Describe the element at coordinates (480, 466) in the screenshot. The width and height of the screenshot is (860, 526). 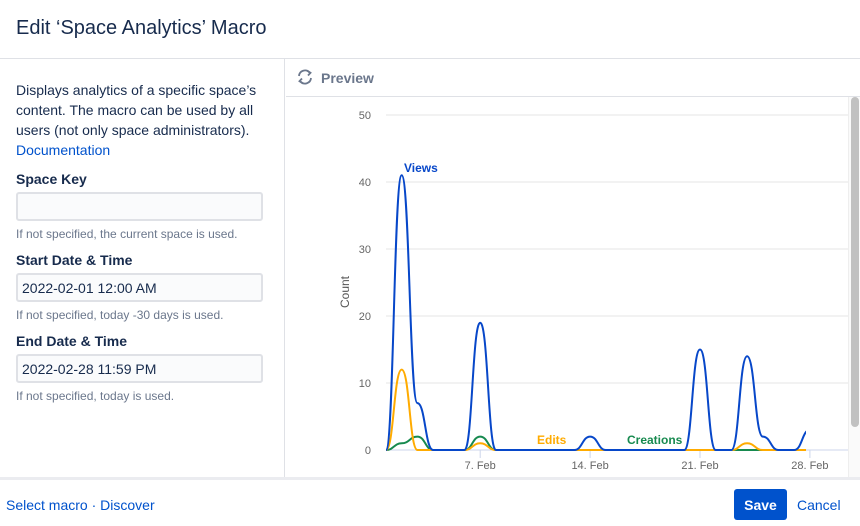
I see `x-tick-label: 7. Feb` at that location.